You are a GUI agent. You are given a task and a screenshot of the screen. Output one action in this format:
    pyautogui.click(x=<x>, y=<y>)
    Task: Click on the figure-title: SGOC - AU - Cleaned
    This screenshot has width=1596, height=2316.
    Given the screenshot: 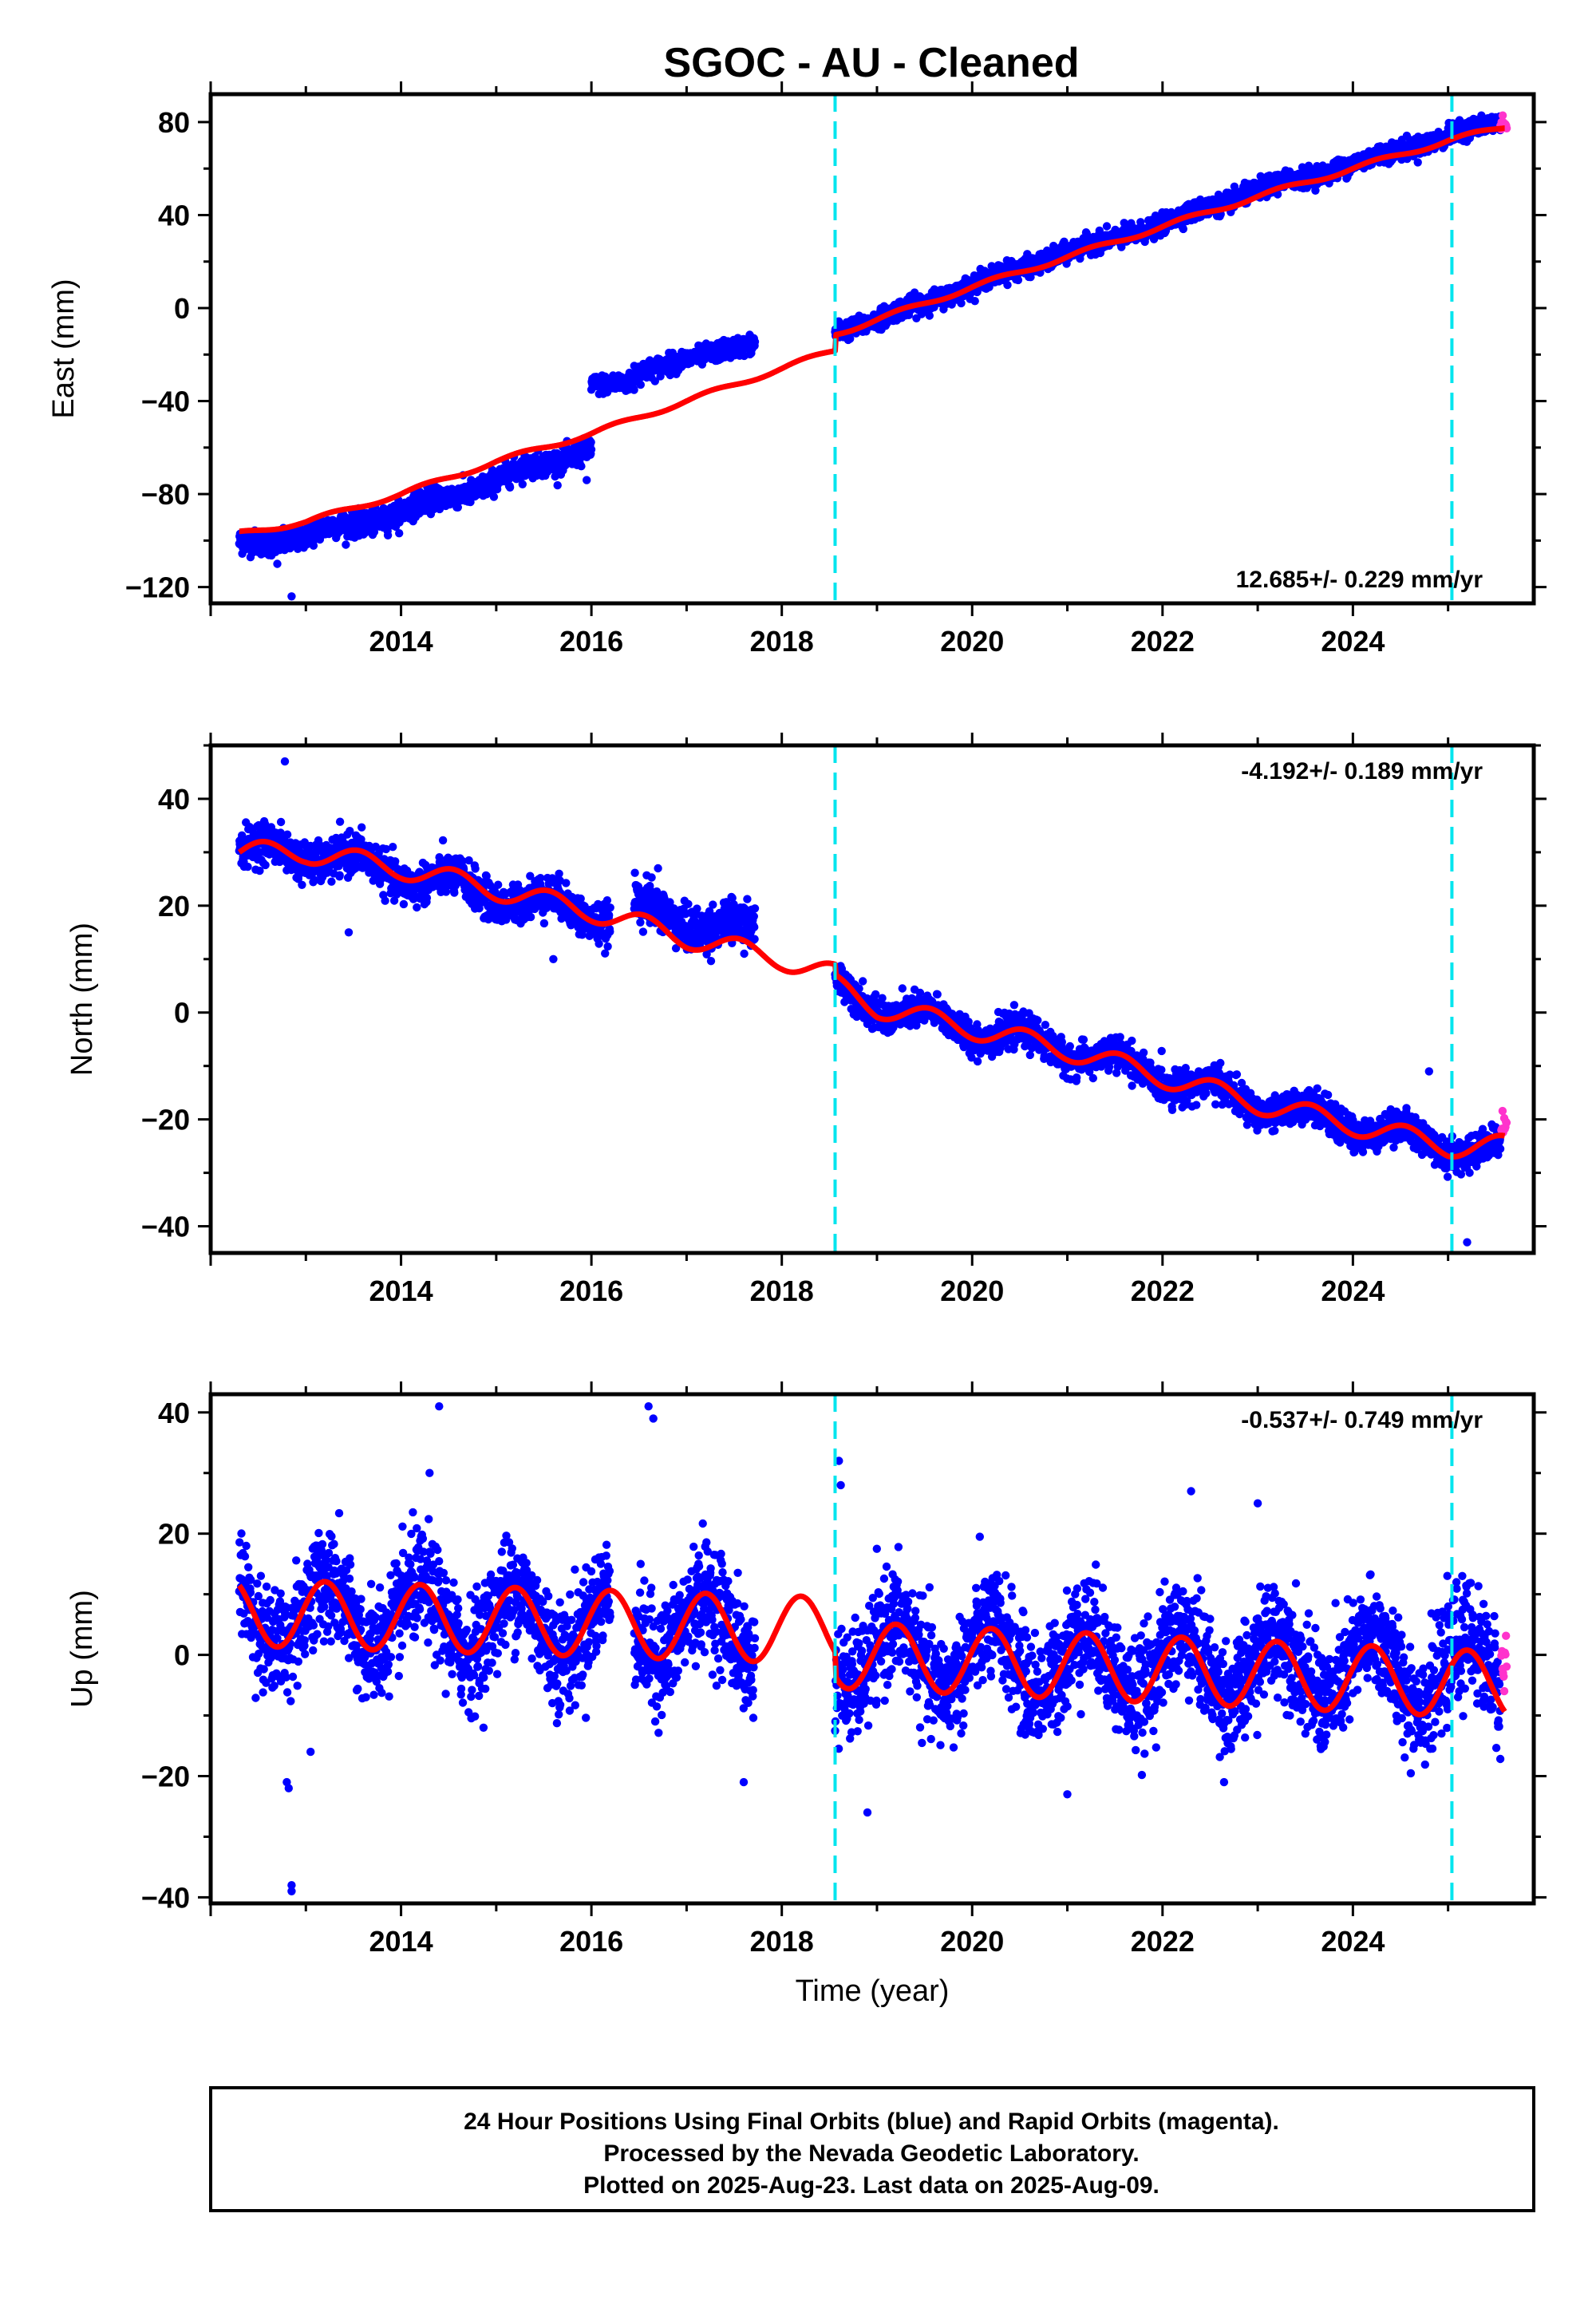 What is the action you would take?
    pyautogui.click(x=871, y=63)
    